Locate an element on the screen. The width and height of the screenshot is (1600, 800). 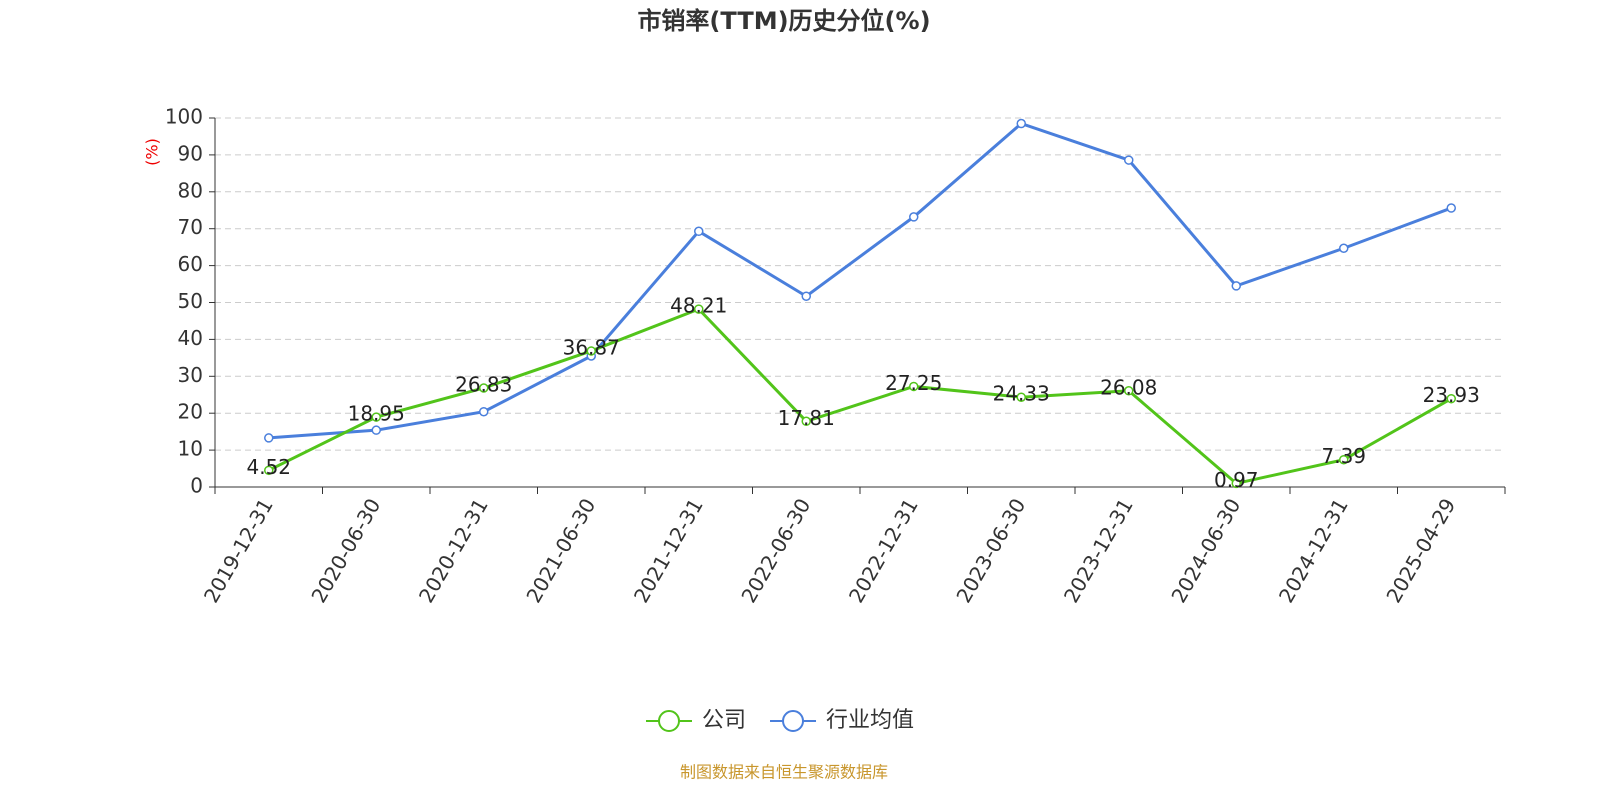
x-tick-label: 2022-06-30 is located at coordinates (775, 550).